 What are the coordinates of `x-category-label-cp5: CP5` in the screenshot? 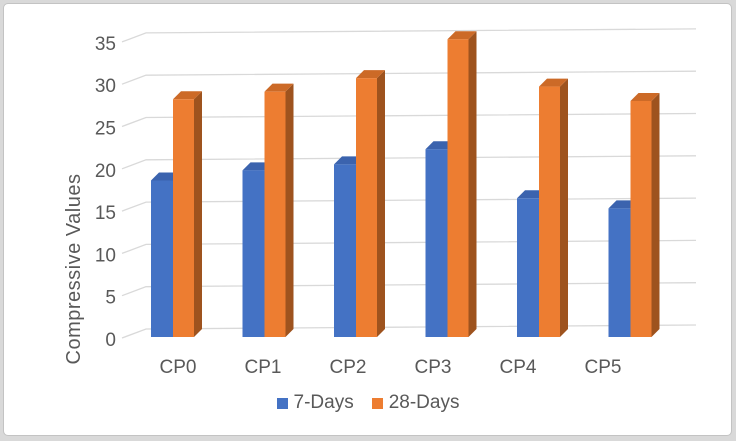 It's located at (603, 367).